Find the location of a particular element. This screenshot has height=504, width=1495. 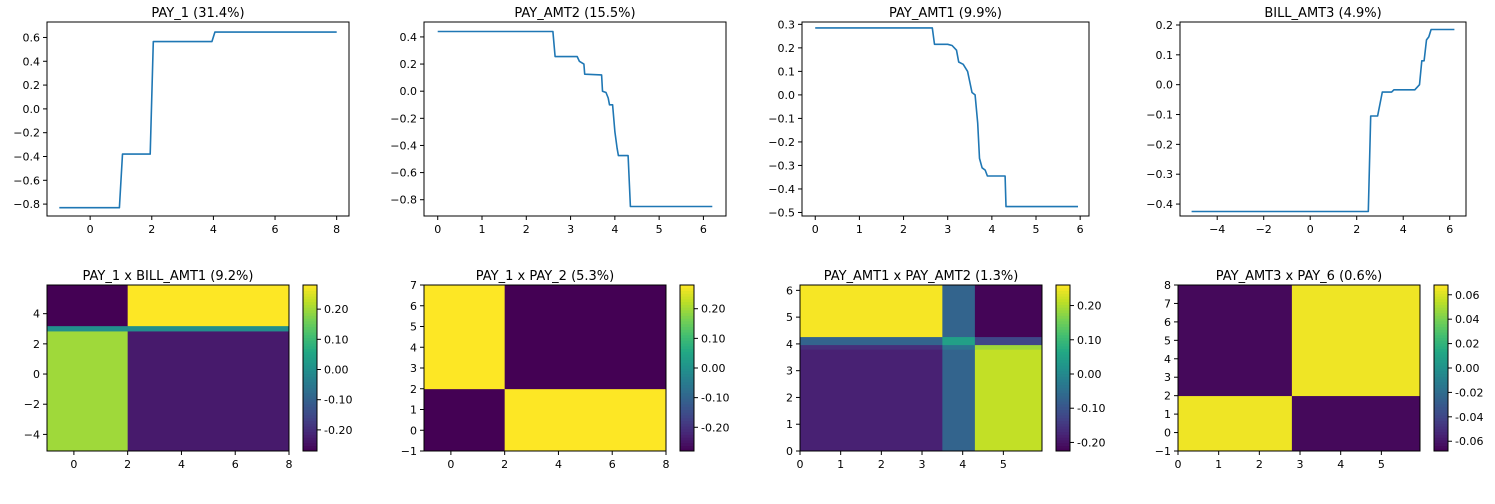

y-tick-label: −0.3 is located at coordinates (781, 165).